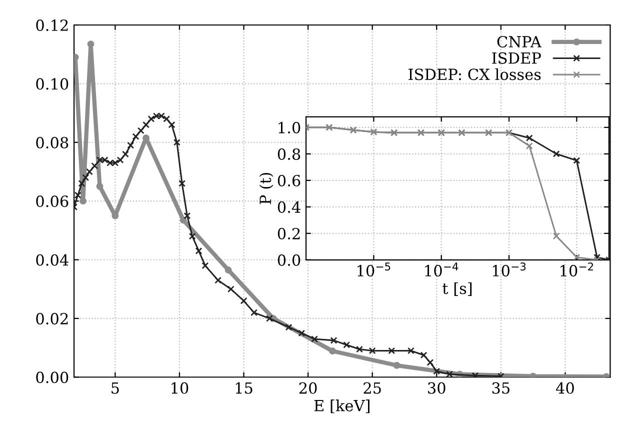 The width and height of the screenshot is (617, 431). What do you see at coordinates (289, 260) in the screenshot?
I see `y-tick-label: 0.0` at bounding box center [289, 260].